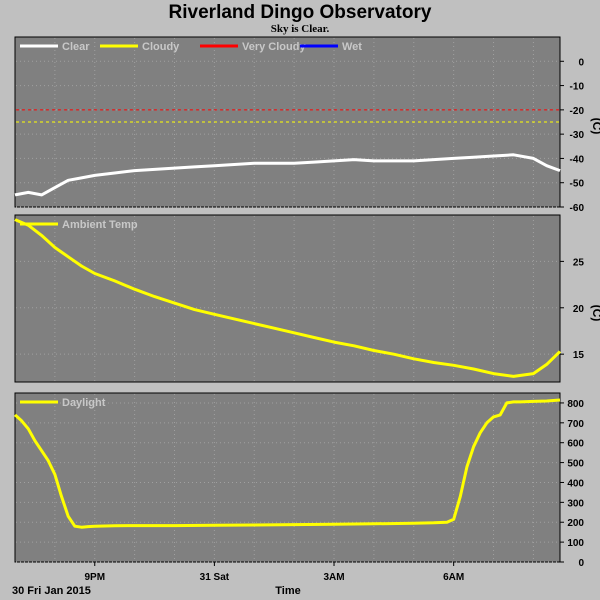 This screenshot has height=600, width=600. I want to click on daylight-ytick-label-8: 0, so click(581, 563).